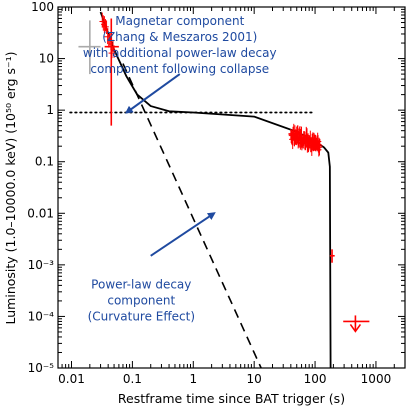 Image resolution: width=413 pixels, height=408 pixels. I want to click on annotation-text-line: component, so click(141, 300).